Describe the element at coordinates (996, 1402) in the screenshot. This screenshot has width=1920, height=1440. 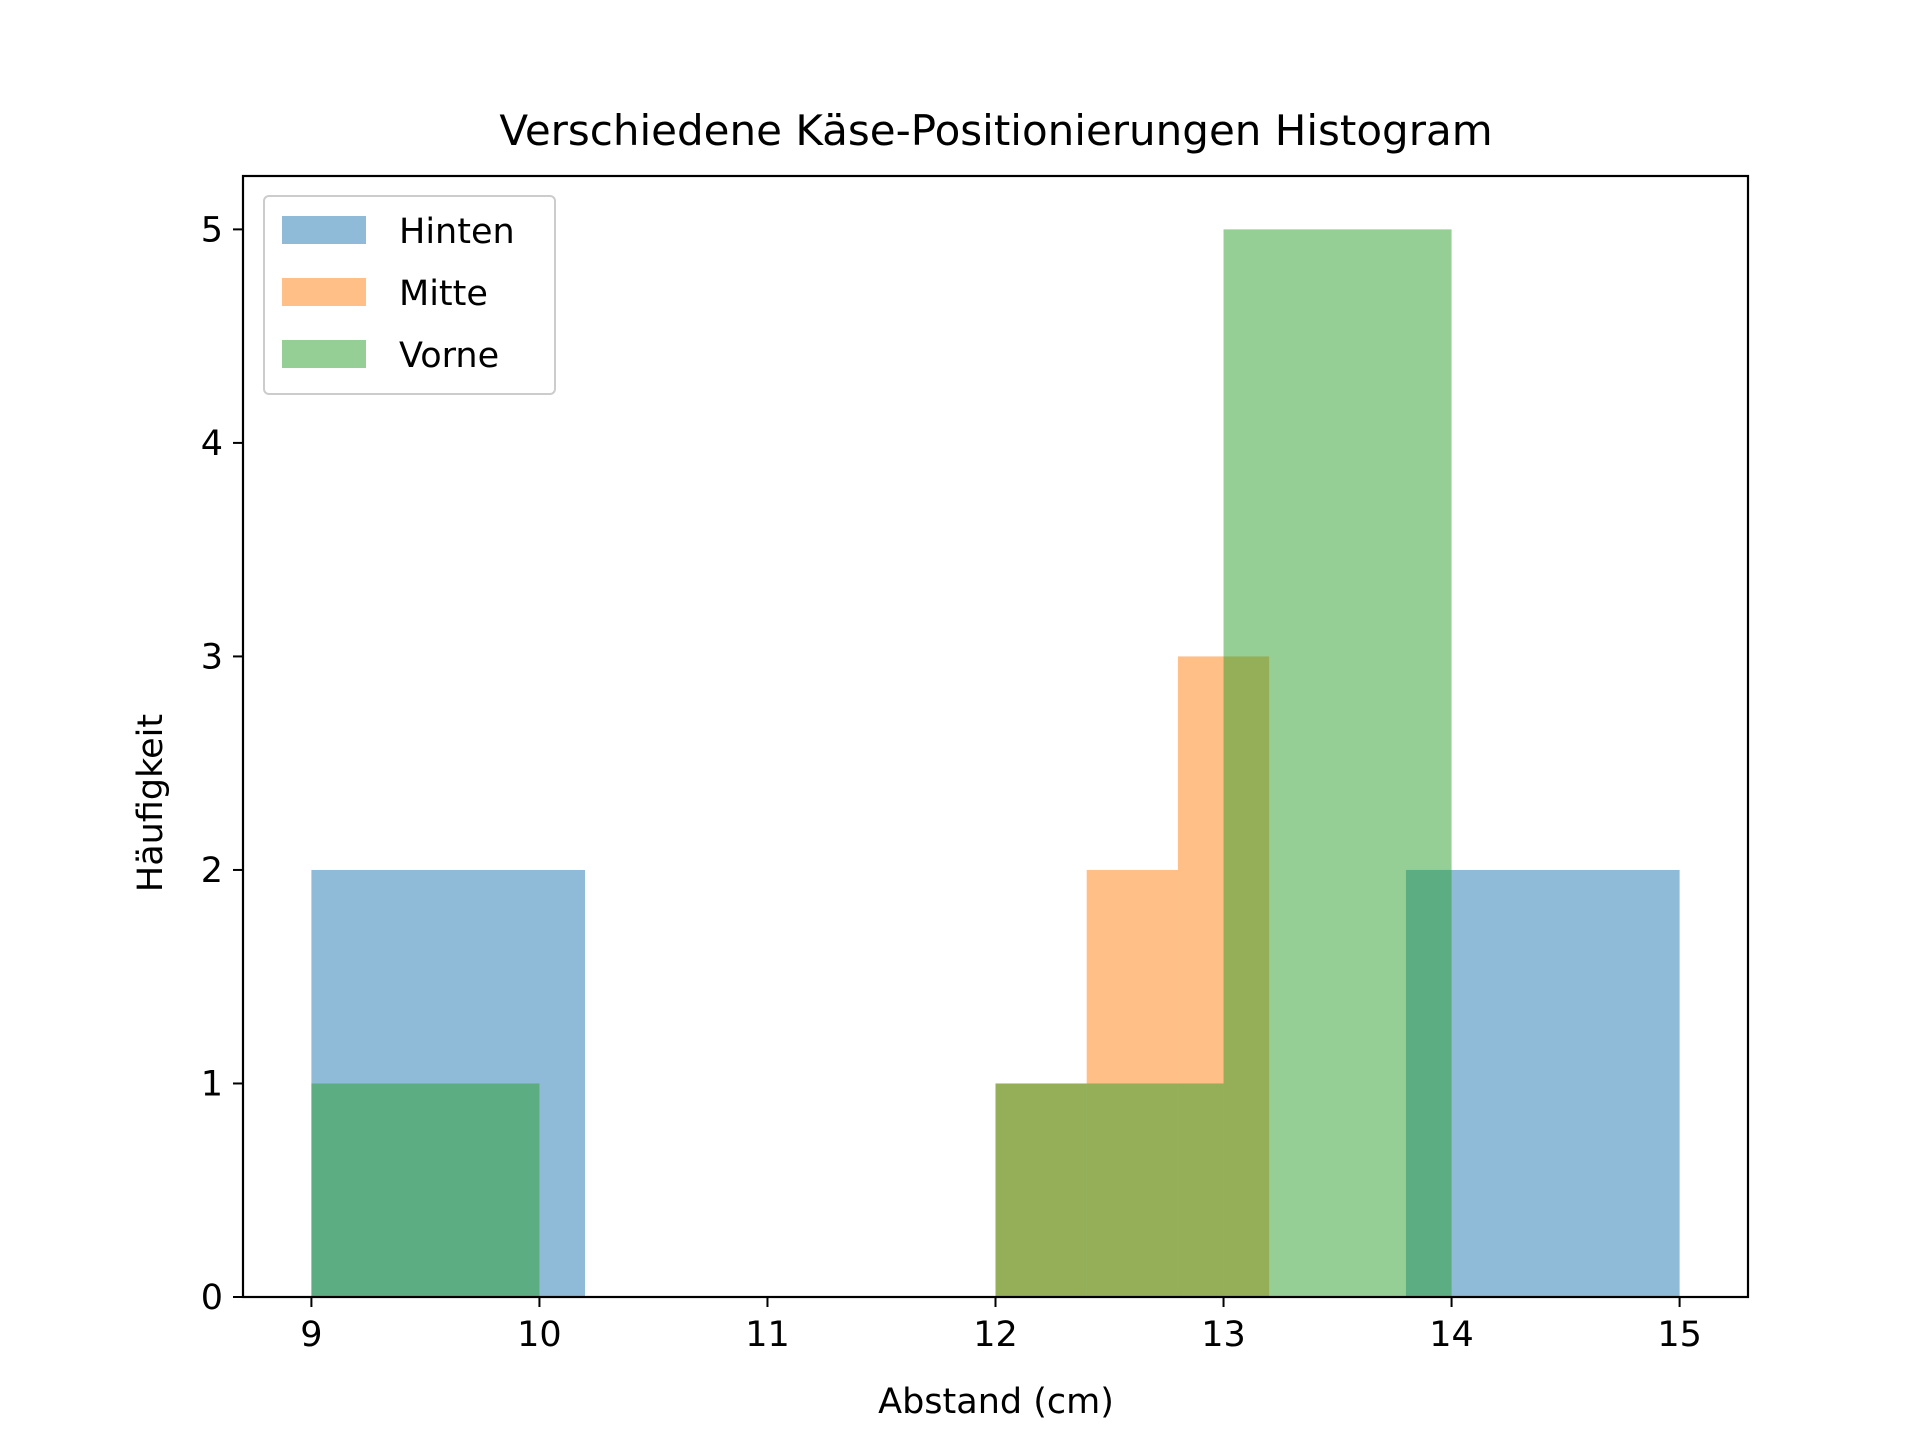
I see `x-axis-label: Abstand (cm)` at that location.